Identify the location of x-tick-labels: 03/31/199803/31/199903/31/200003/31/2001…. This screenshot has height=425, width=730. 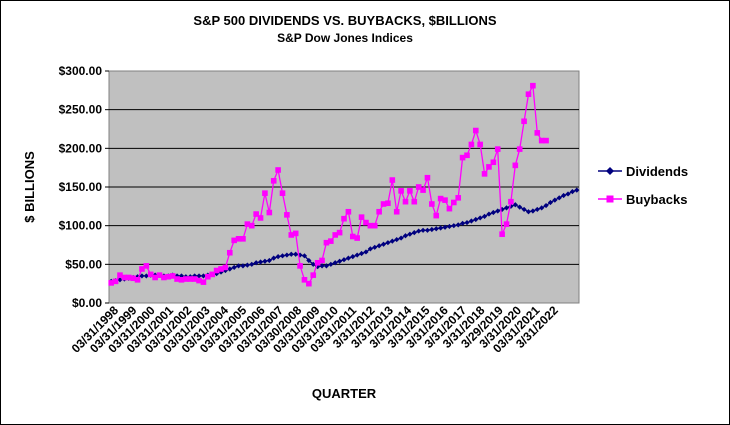
(315, 329).